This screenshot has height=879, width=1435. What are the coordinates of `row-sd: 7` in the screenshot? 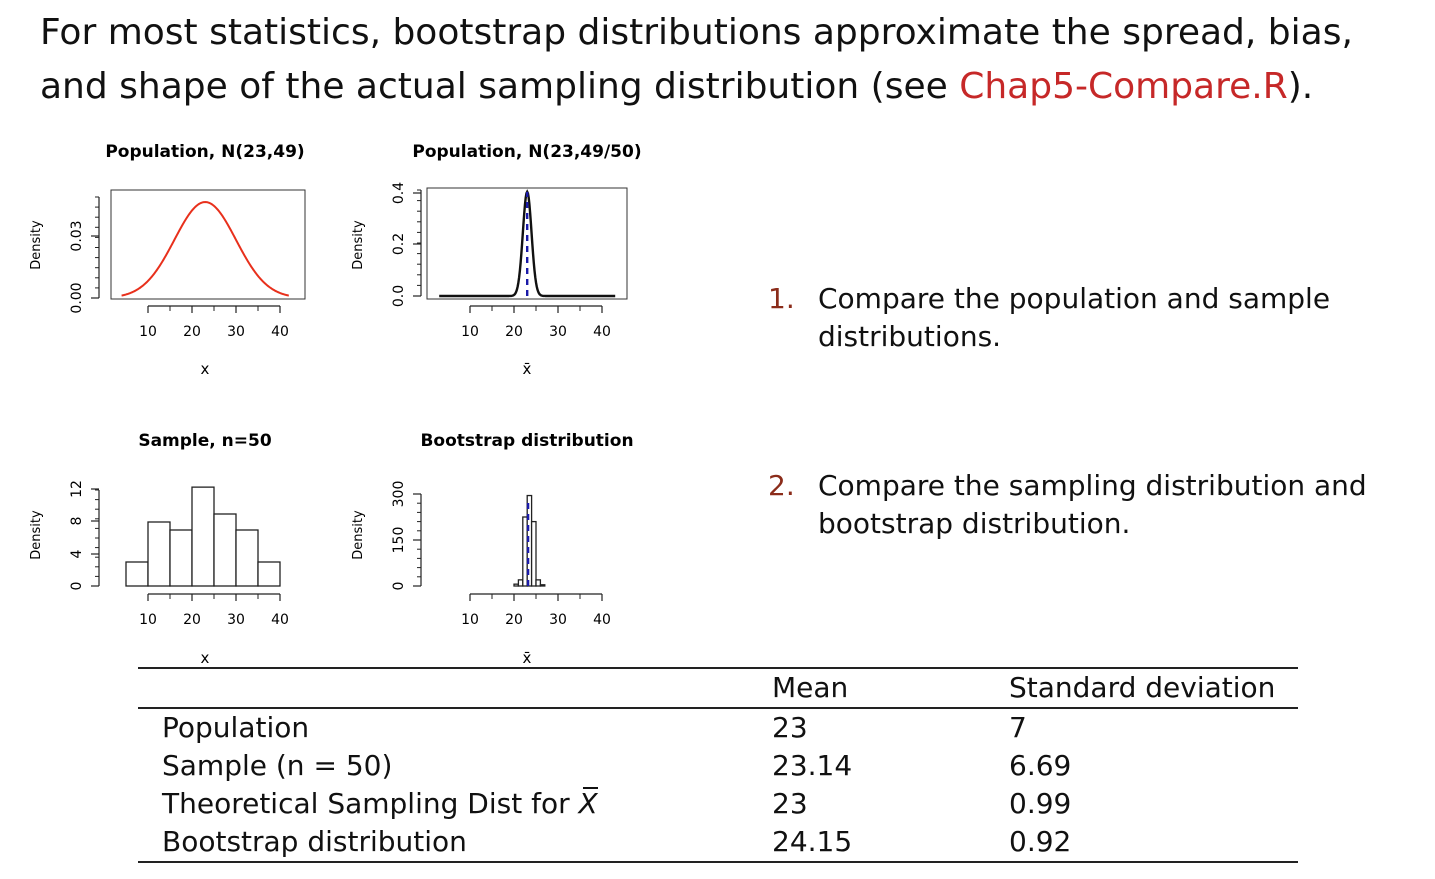 It's located at (1018, 727).